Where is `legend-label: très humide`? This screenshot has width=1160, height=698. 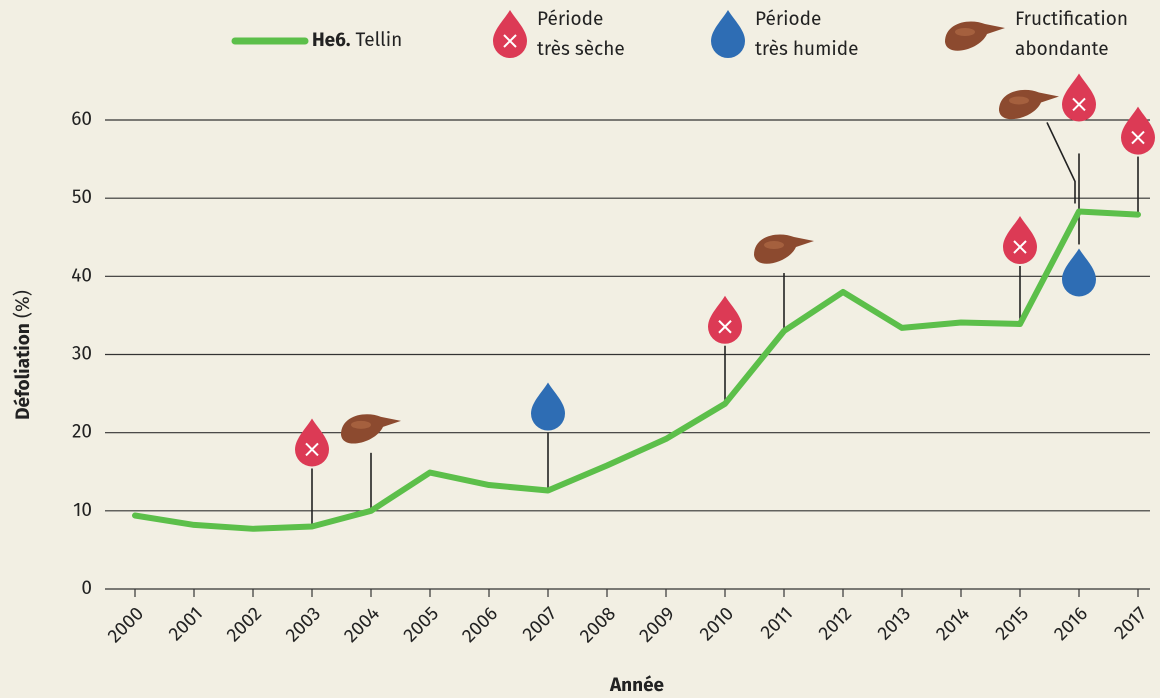
legend-label: très humide is located at coordinates (806, 49).